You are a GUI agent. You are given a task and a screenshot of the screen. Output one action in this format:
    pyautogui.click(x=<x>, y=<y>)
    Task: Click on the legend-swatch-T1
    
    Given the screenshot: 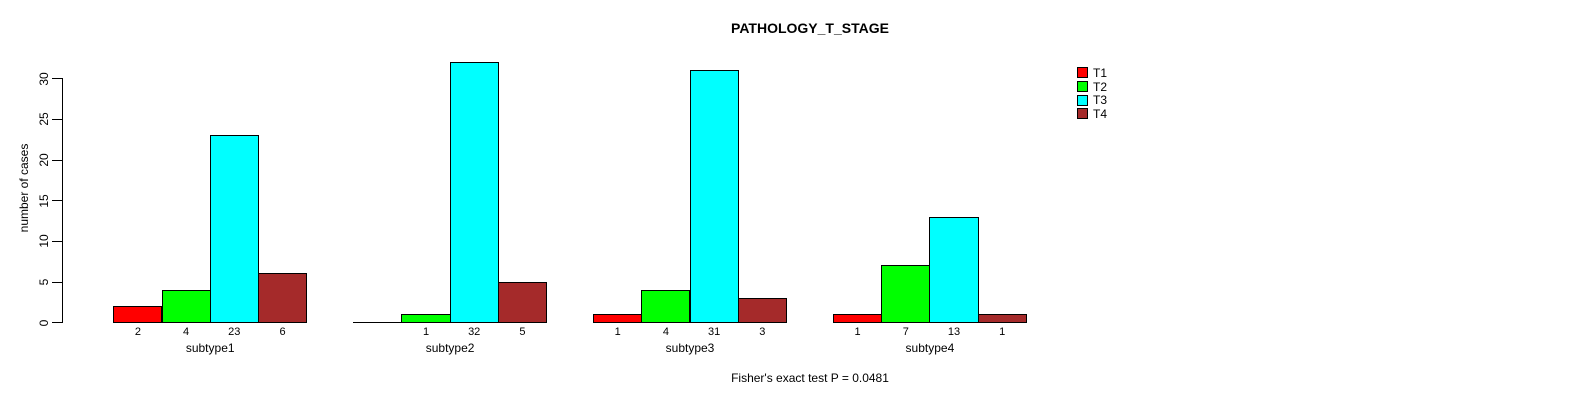 What is the action you would take?
    pyautogui.click(x=1082, y=73)
    